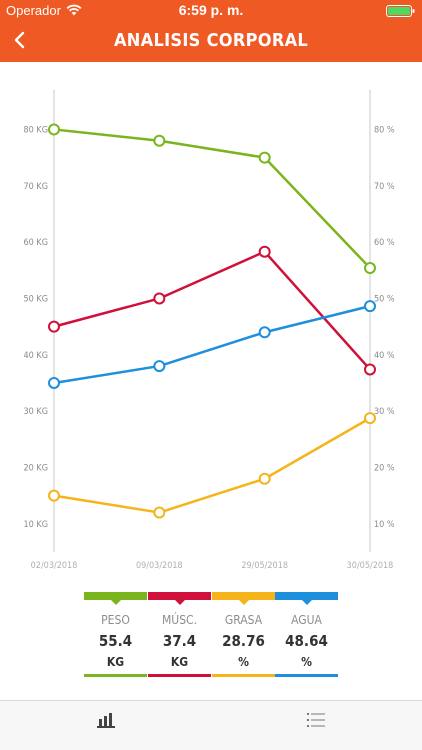  Describe the element at coordinates (106, 720) in the screenshot. I see `bar-chart-icon` at that location.